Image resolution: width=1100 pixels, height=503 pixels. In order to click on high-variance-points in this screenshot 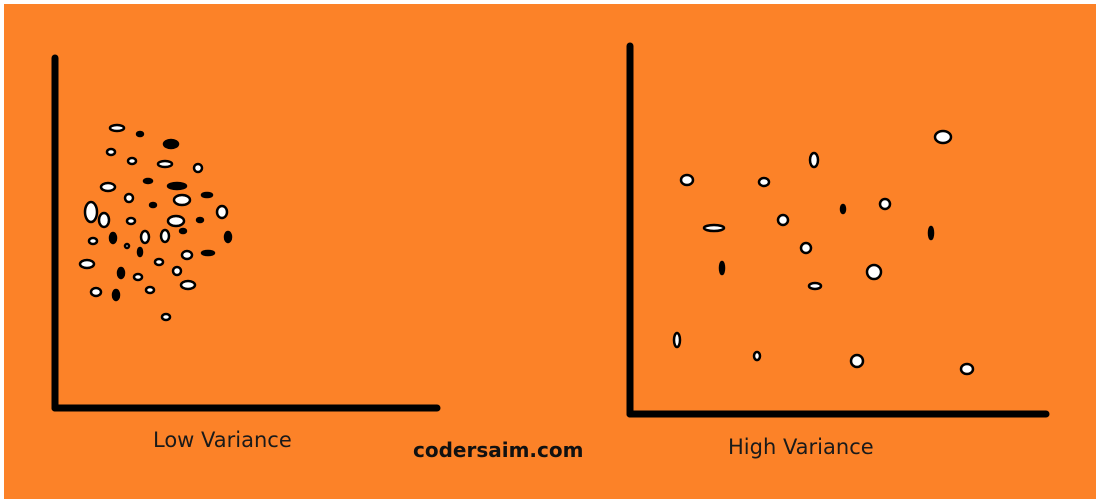, I will do `click(823, 252)`.